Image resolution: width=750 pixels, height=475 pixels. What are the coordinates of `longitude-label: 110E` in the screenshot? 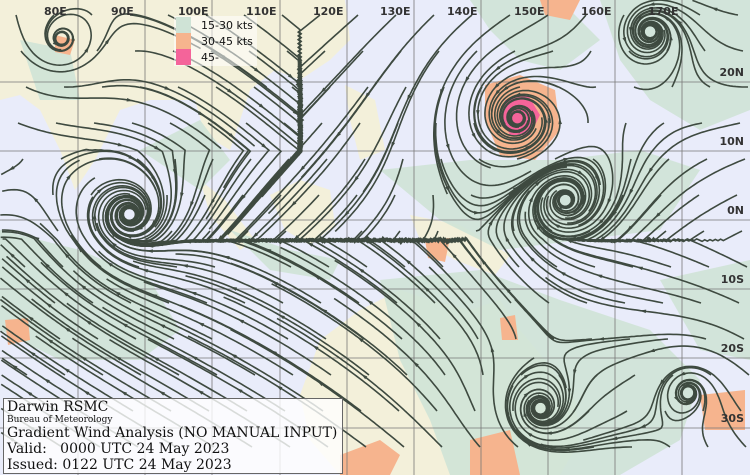 It's located at (261, 11).